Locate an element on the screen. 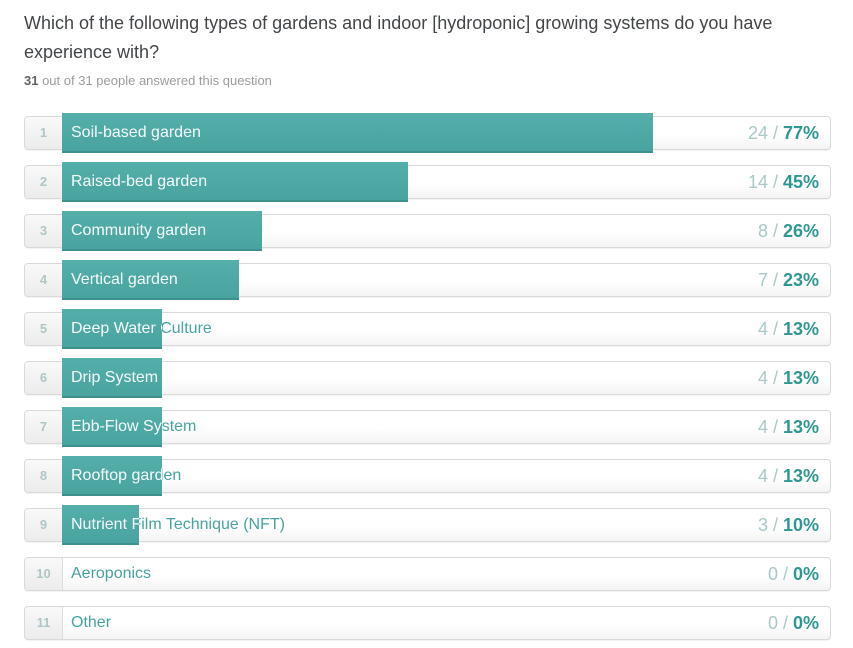 This screenshot has width=853, height=648. answer-rank-badge: 6 is located at coordinates (44, 378).